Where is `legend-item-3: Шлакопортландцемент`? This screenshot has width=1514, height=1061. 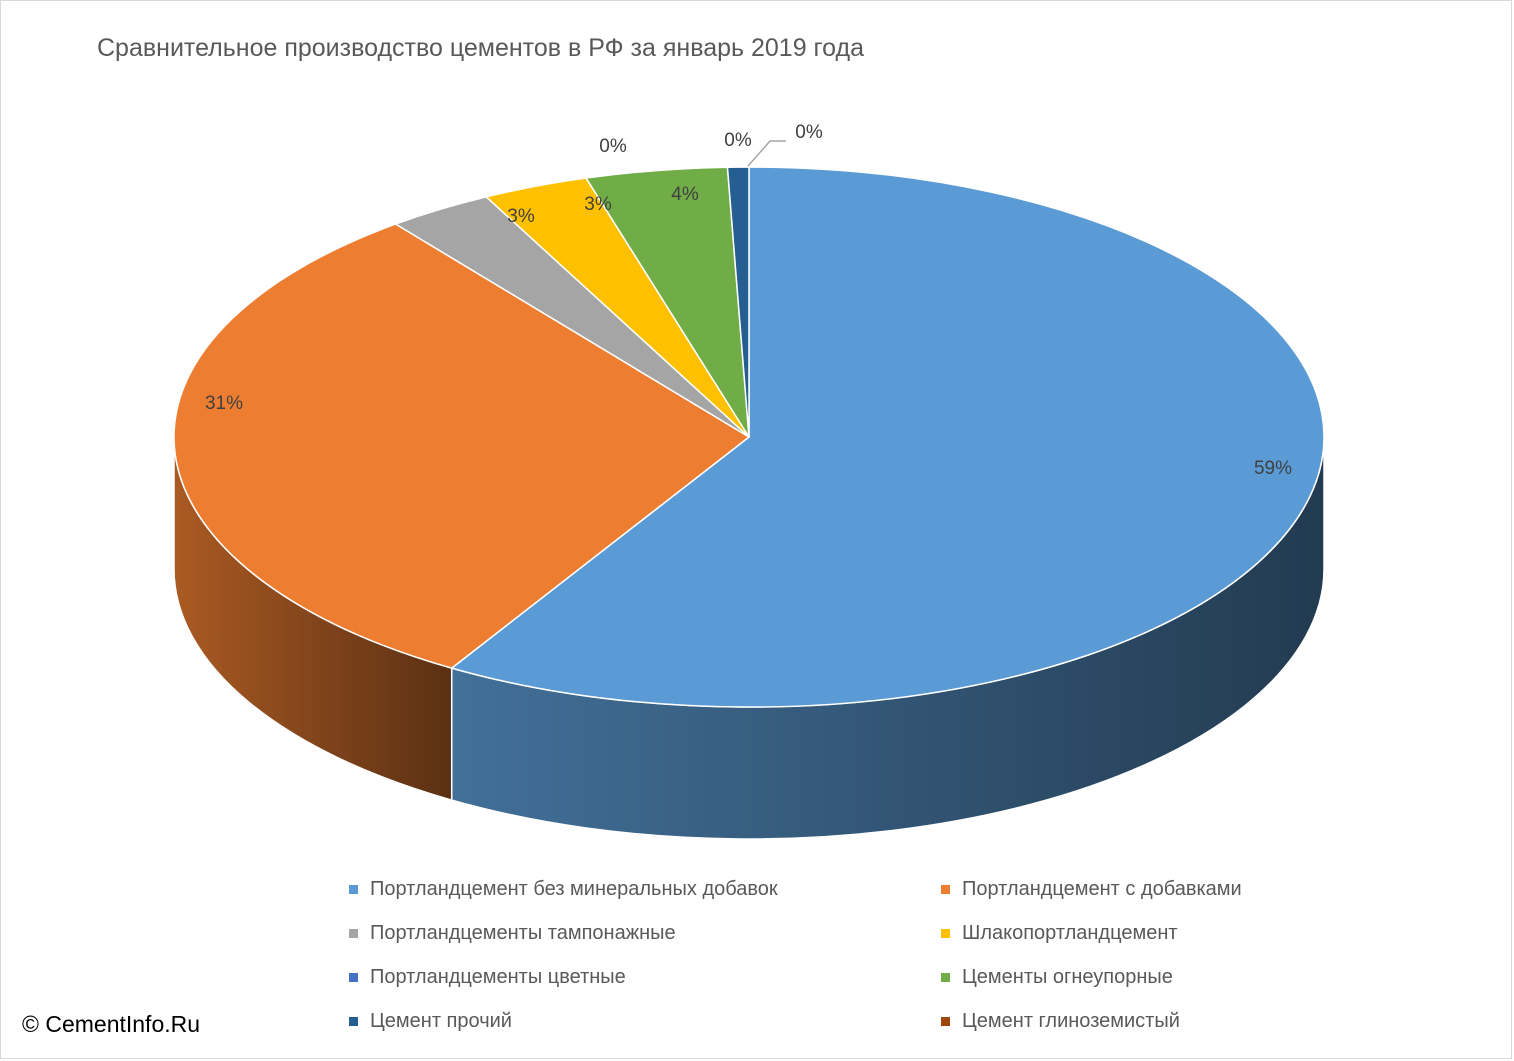
legend-item-3: Шлакопортландцемент is located at coordinates (1137, 933).